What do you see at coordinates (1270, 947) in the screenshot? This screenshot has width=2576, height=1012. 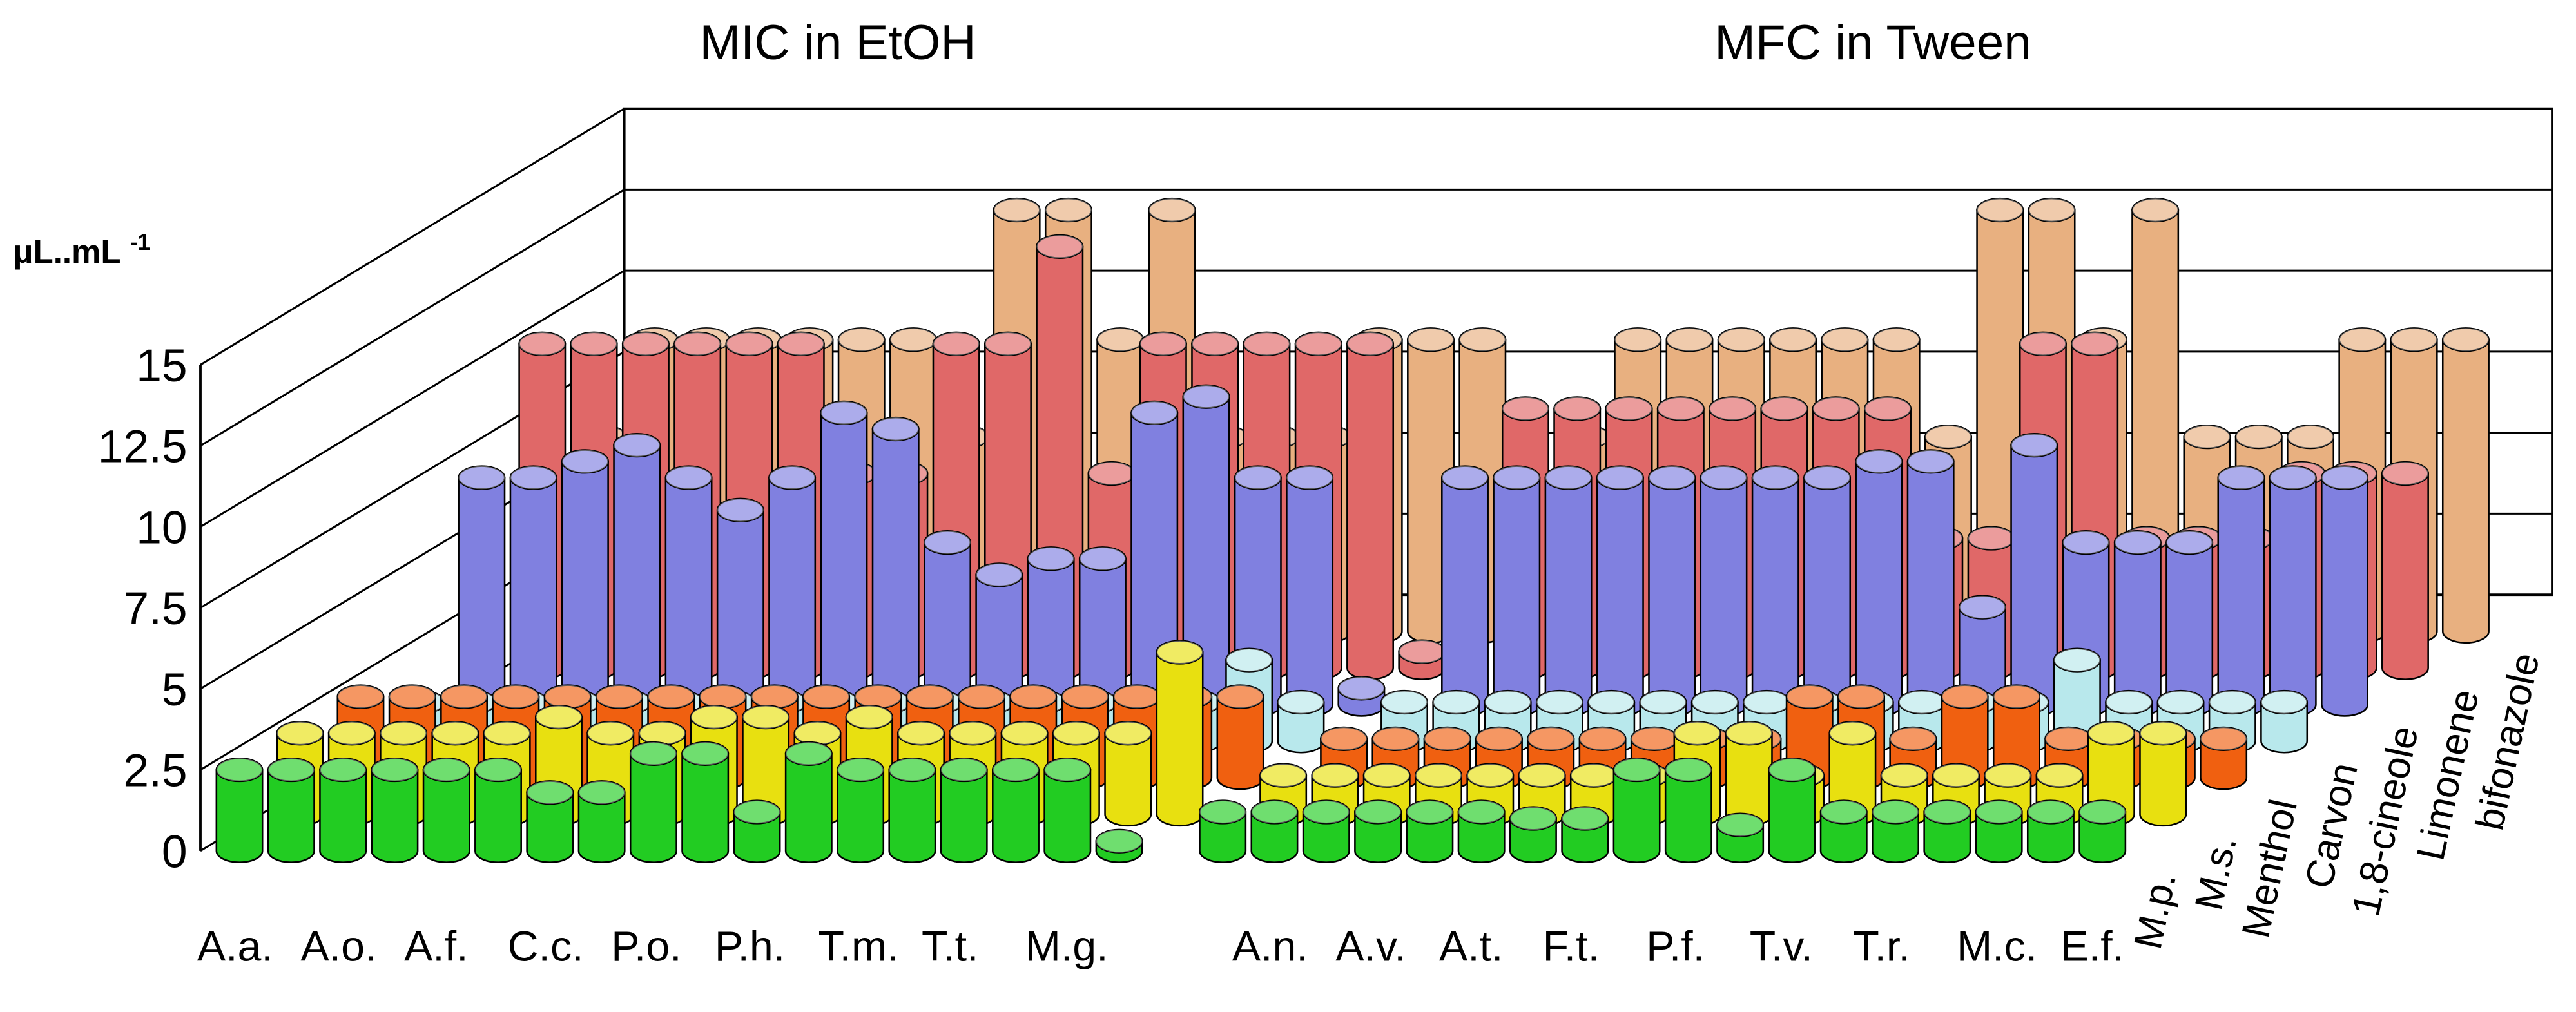 I see `x-tick-label: A.n.` at bounding box center [1270, 947].